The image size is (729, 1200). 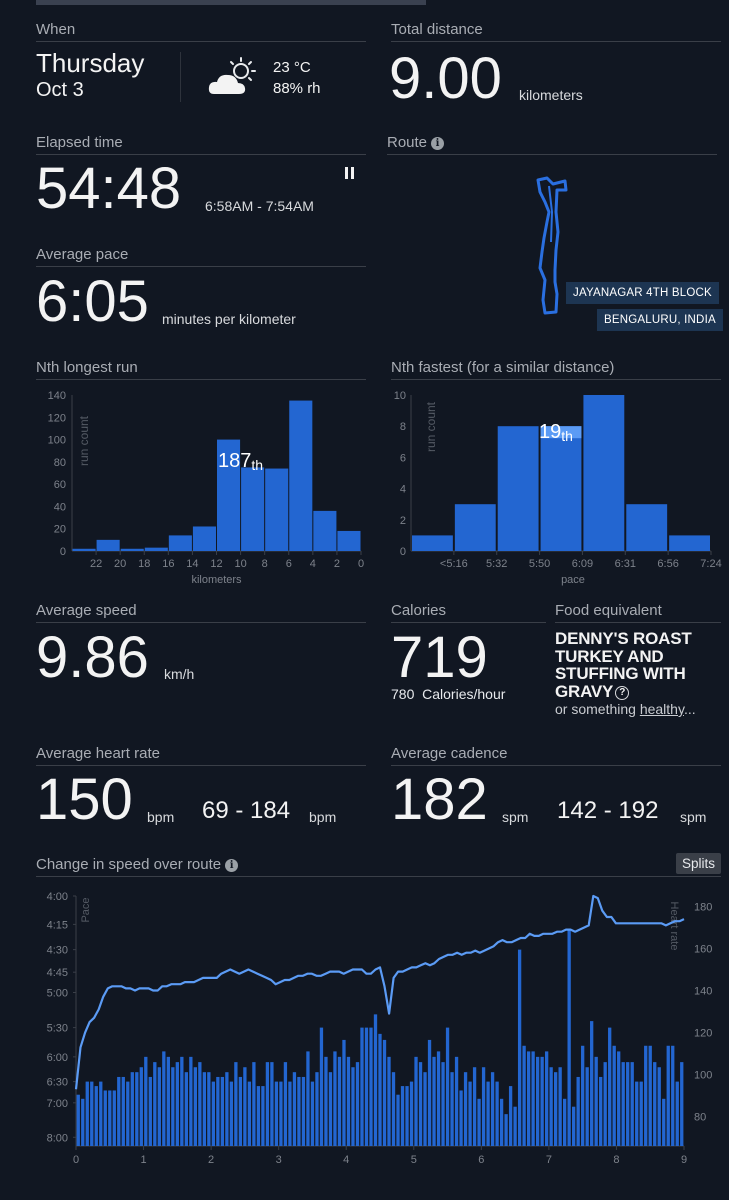 What do you see at coordinates (109, 188) in the screenshot?
I see `elapsed-time-value: 54:48` at bounding box center [109, 188].